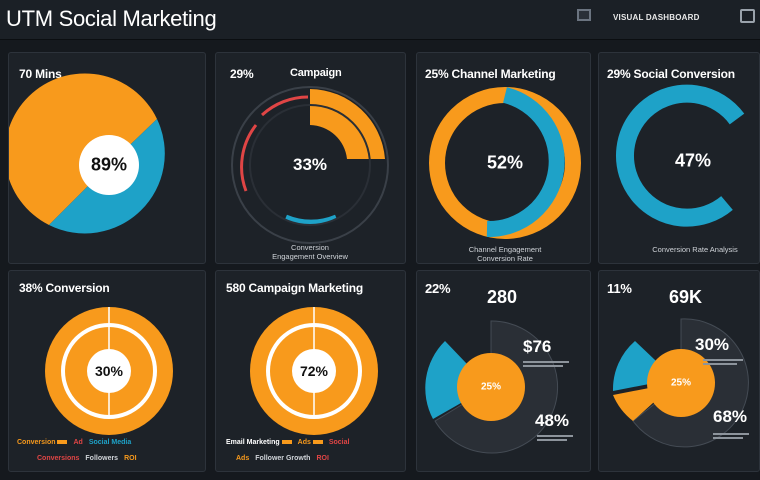 The width and height of the screenshot is (760, 480). I want to click on ring-outer-track, so click(310, 165).